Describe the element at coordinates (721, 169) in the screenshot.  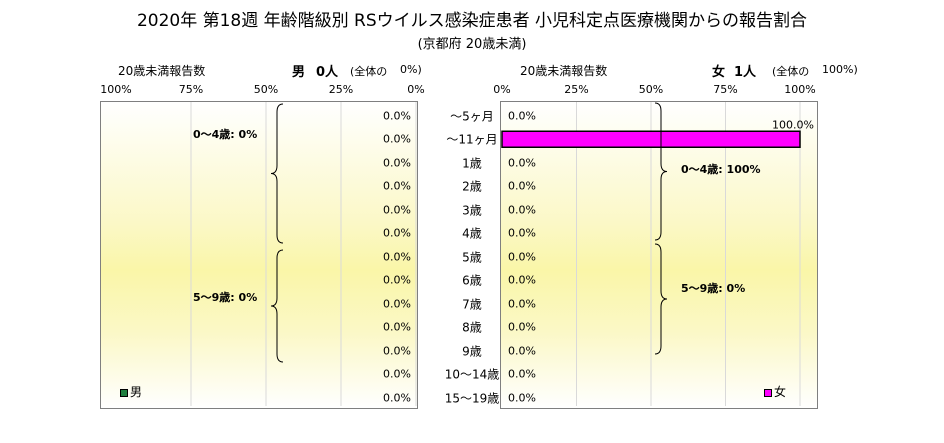
I see `right-brace-label-0-4: 0〜4歳: 100%` at that location.